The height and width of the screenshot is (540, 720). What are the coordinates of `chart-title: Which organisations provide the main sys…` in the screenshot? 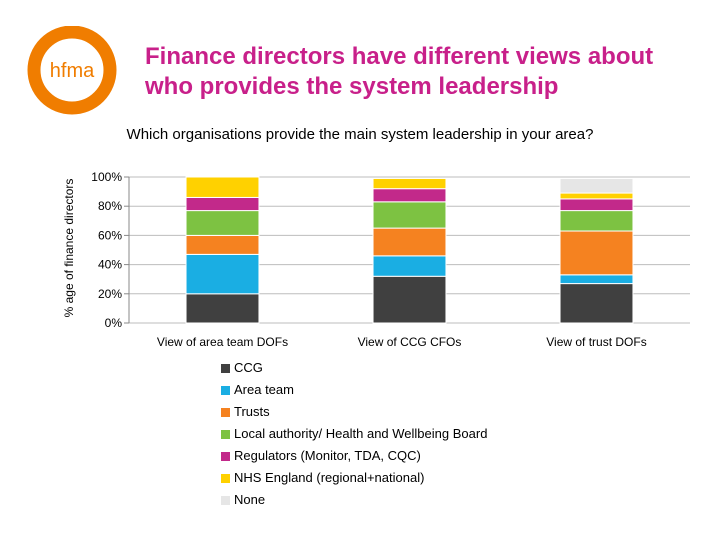 It's located at (360, 134).